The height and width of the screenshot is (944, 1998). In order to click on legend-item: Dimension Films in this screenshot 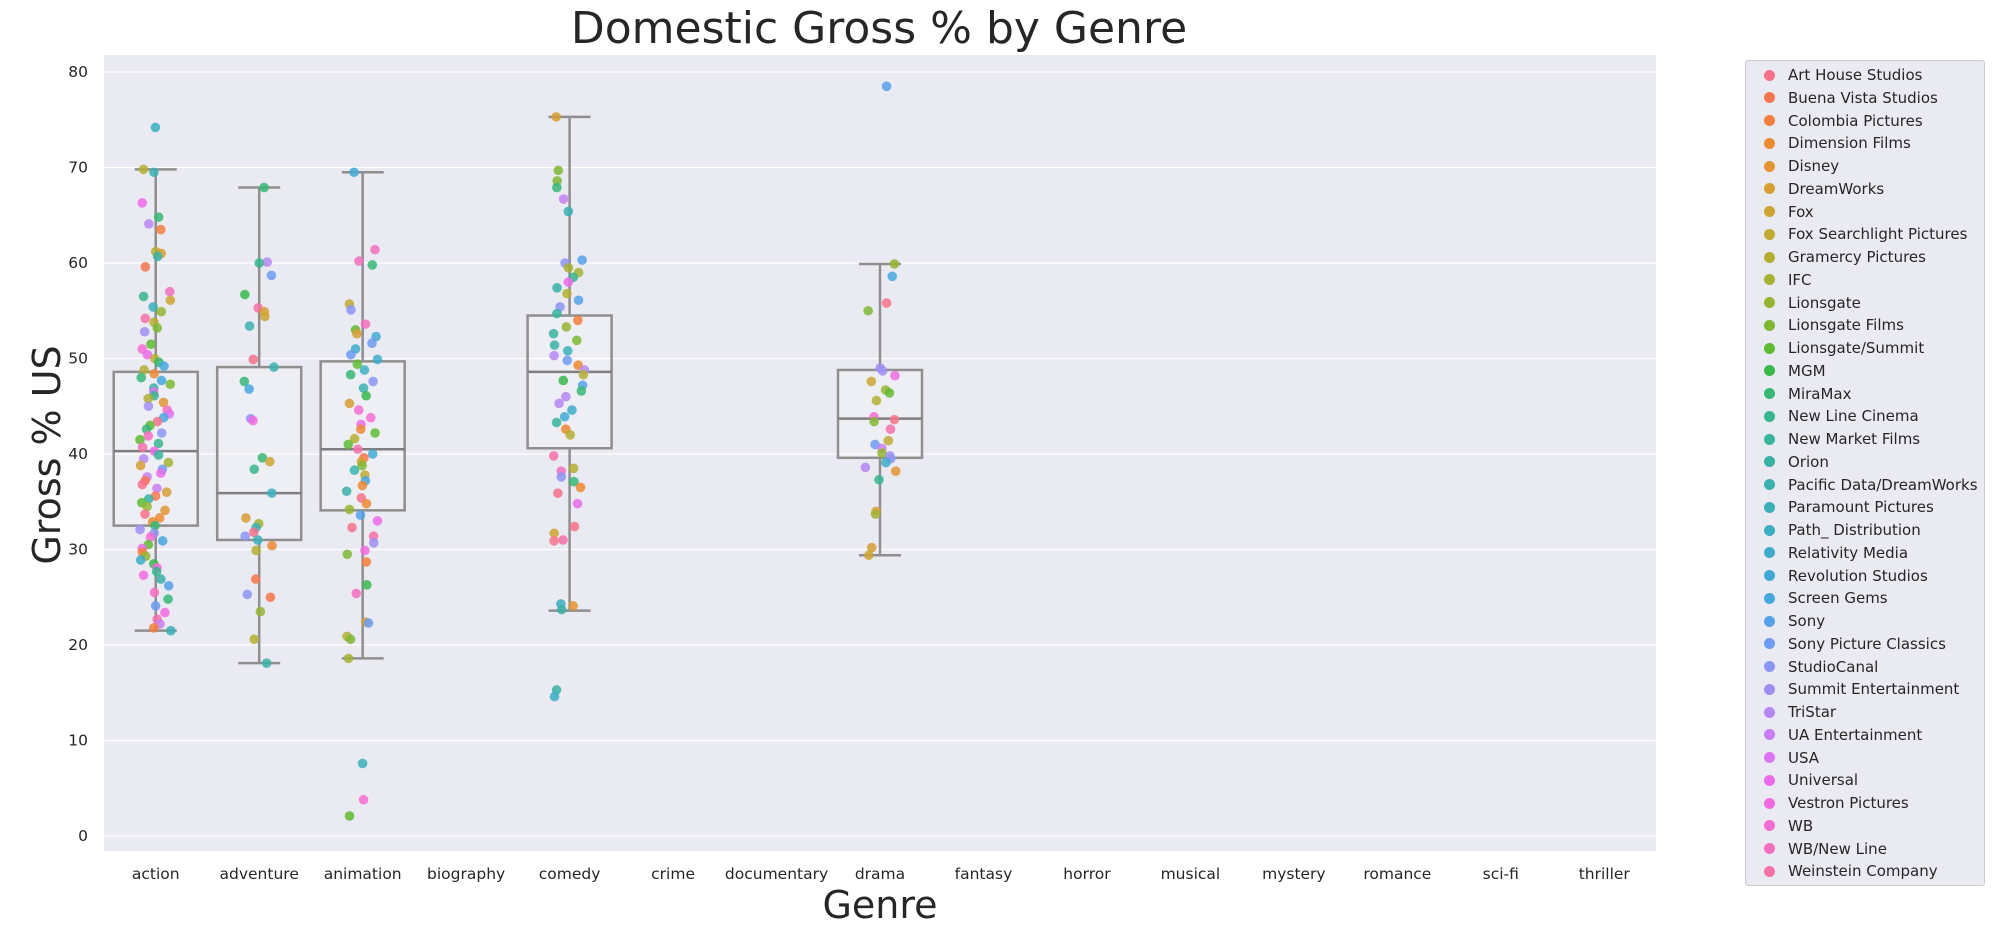, I will do `click(1828, 143)`.